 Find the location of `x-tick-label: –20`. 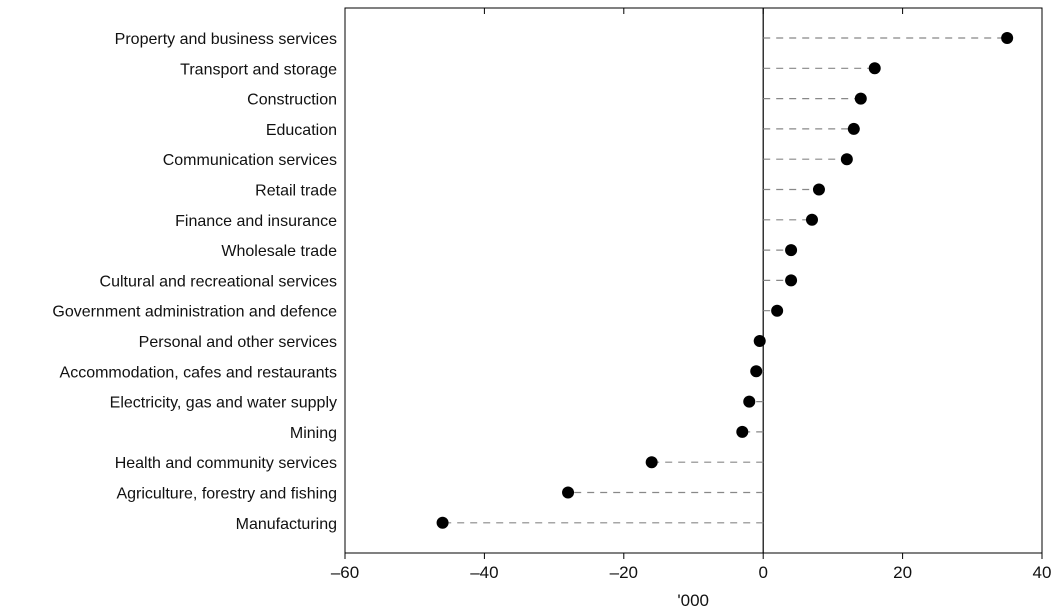

x-tick-label: –20 is located at coordinates (624, 572).